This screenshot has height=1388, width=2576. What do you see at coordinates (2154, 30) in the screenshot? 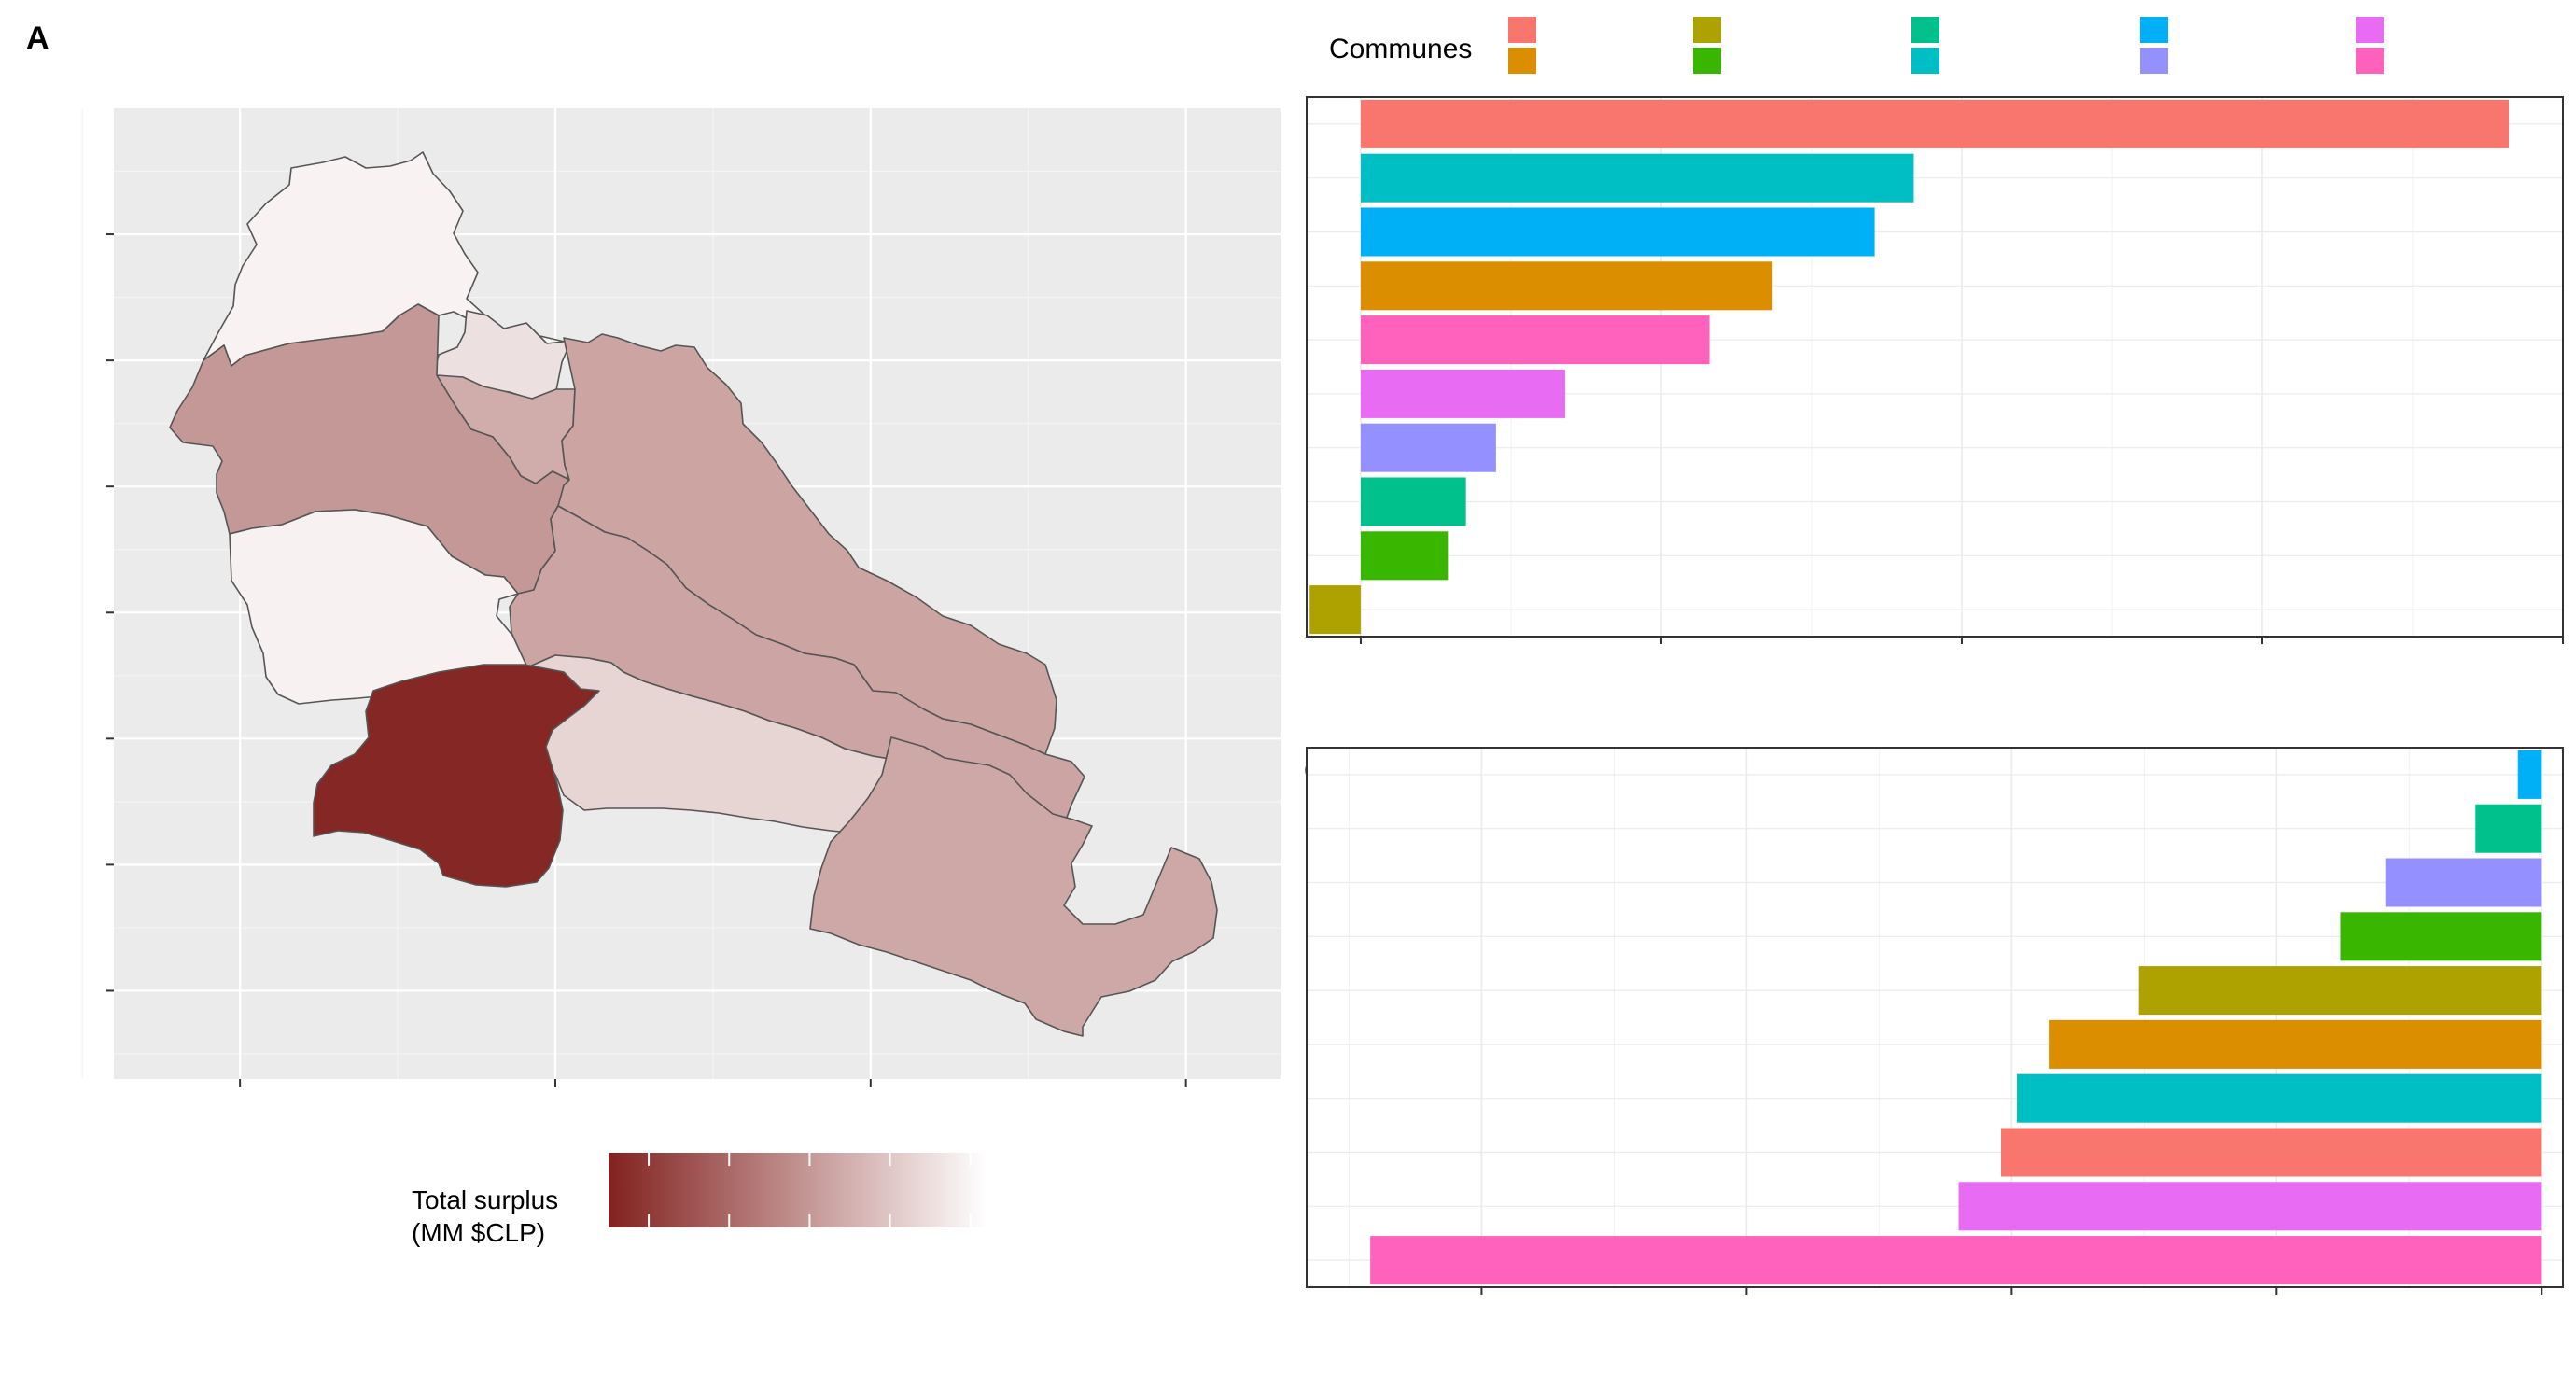
I see `legend-swatch-nacimiento` at bounding box center [2154, 30].